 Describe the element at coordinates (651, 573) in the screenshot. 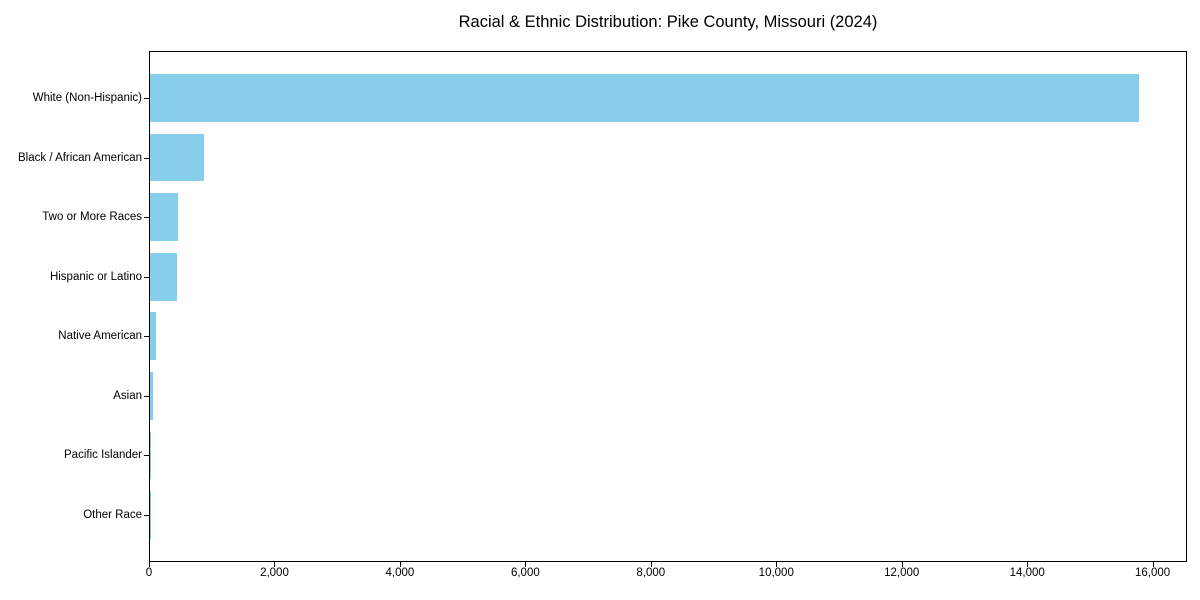

I see `x-tick-label: 8,000` at that location.